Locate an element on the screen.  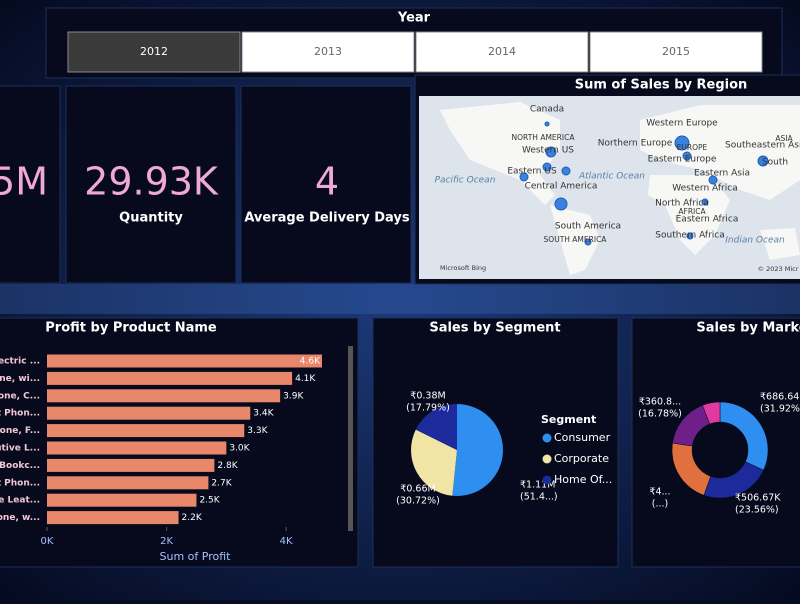
percent-label: (31.92%) is located at coordinates (780, 409).